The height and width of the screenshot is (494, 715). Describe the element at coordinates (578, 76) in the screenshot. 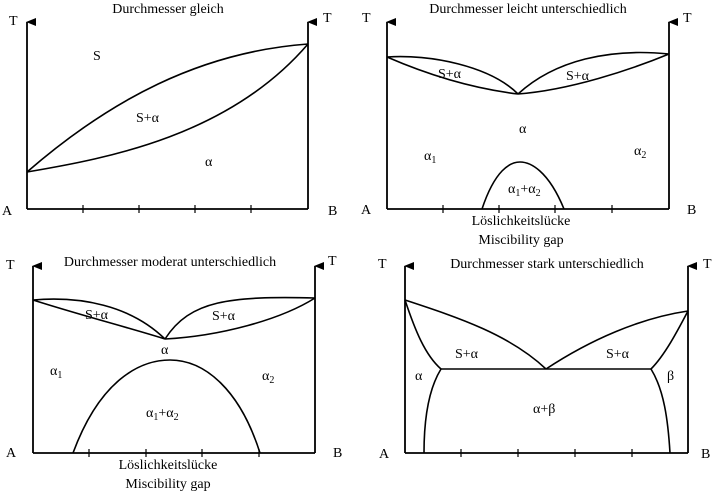

I see `panel-2-two-phase-right: S+α` at that location.